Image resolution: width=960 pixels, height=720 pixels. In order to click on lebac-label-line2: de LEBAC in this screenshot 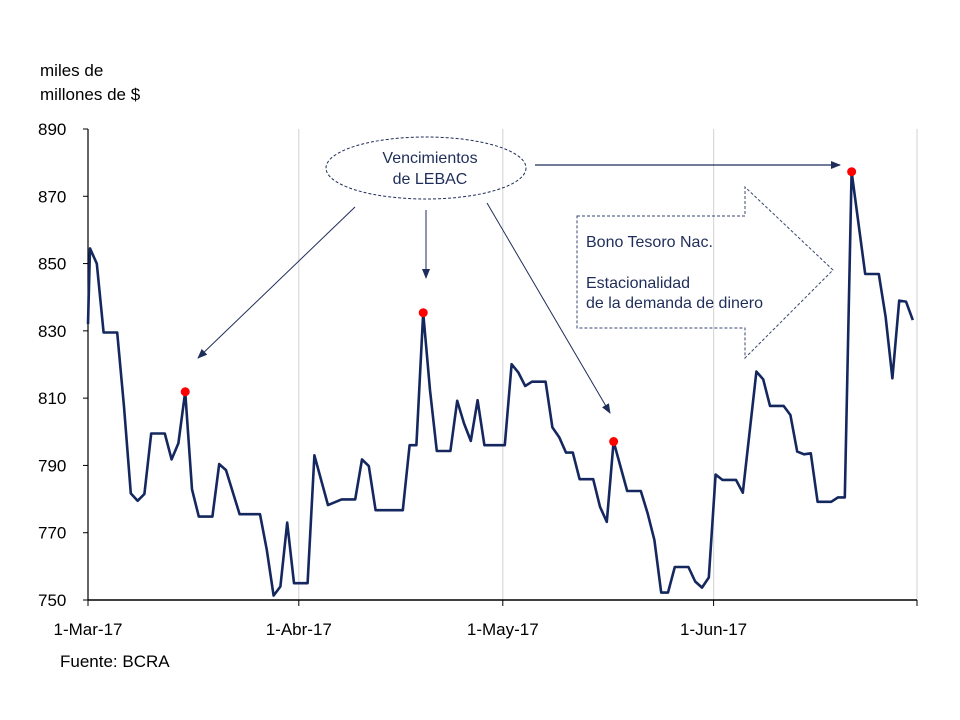, I will do `click(430, 179)`.